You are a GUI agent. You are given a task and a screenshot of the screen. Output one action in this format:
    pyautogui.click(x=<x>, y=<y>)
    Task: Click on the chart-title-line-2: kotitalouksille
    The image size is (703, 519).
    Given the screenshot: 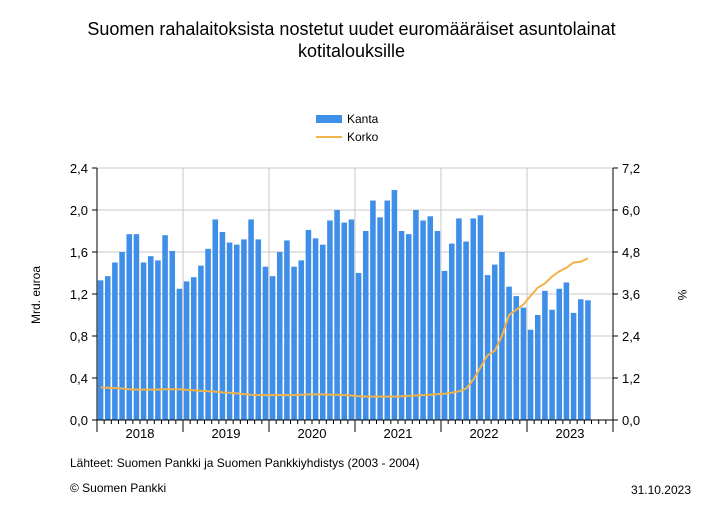 What is the action you would take?
    pyautogui.click(x=351, y=51)
    